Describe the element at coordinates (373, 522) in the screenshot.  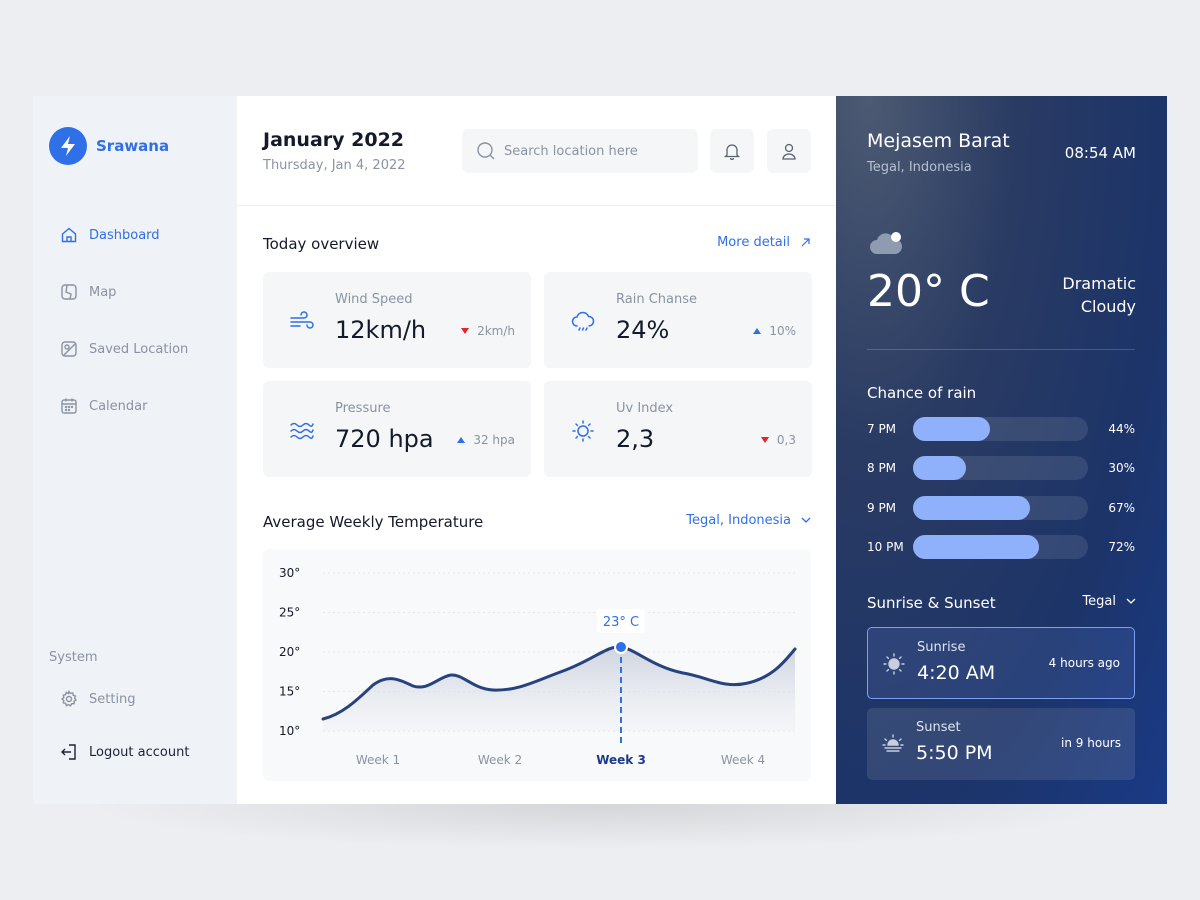
I see `weekly-temp-title: Average Weekly Temperature` at that location.